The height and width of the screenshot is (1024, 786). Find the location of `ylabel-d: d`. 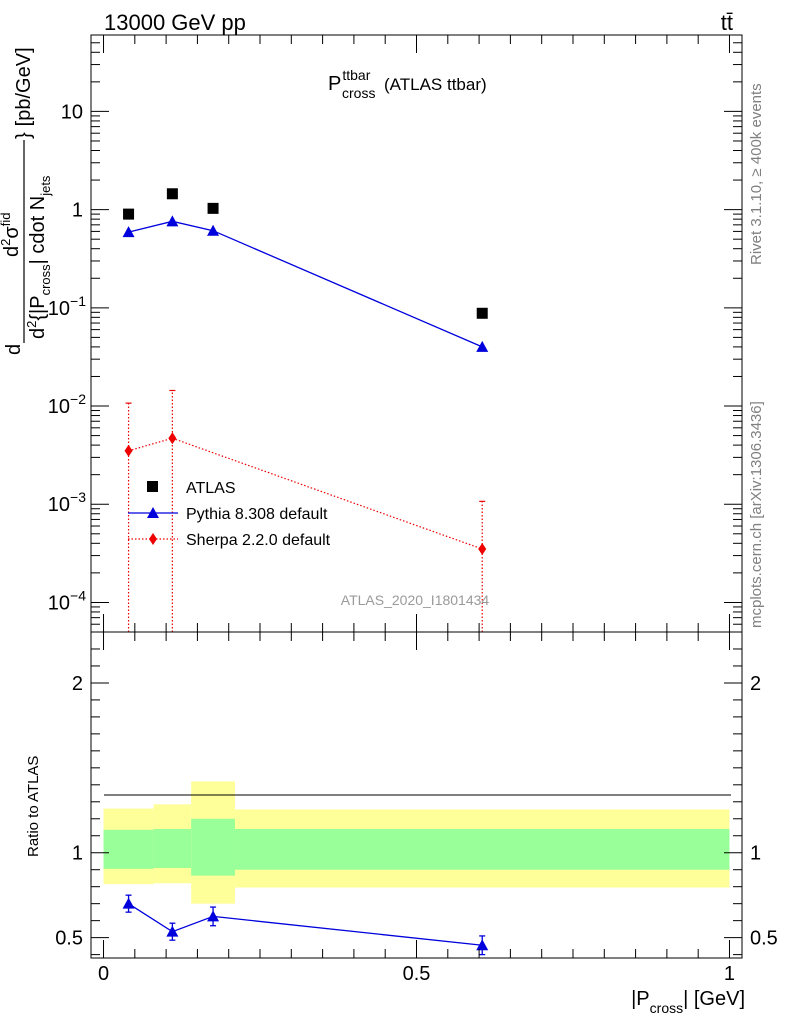

ylabel-d: d is located at coordinates (14, 349).